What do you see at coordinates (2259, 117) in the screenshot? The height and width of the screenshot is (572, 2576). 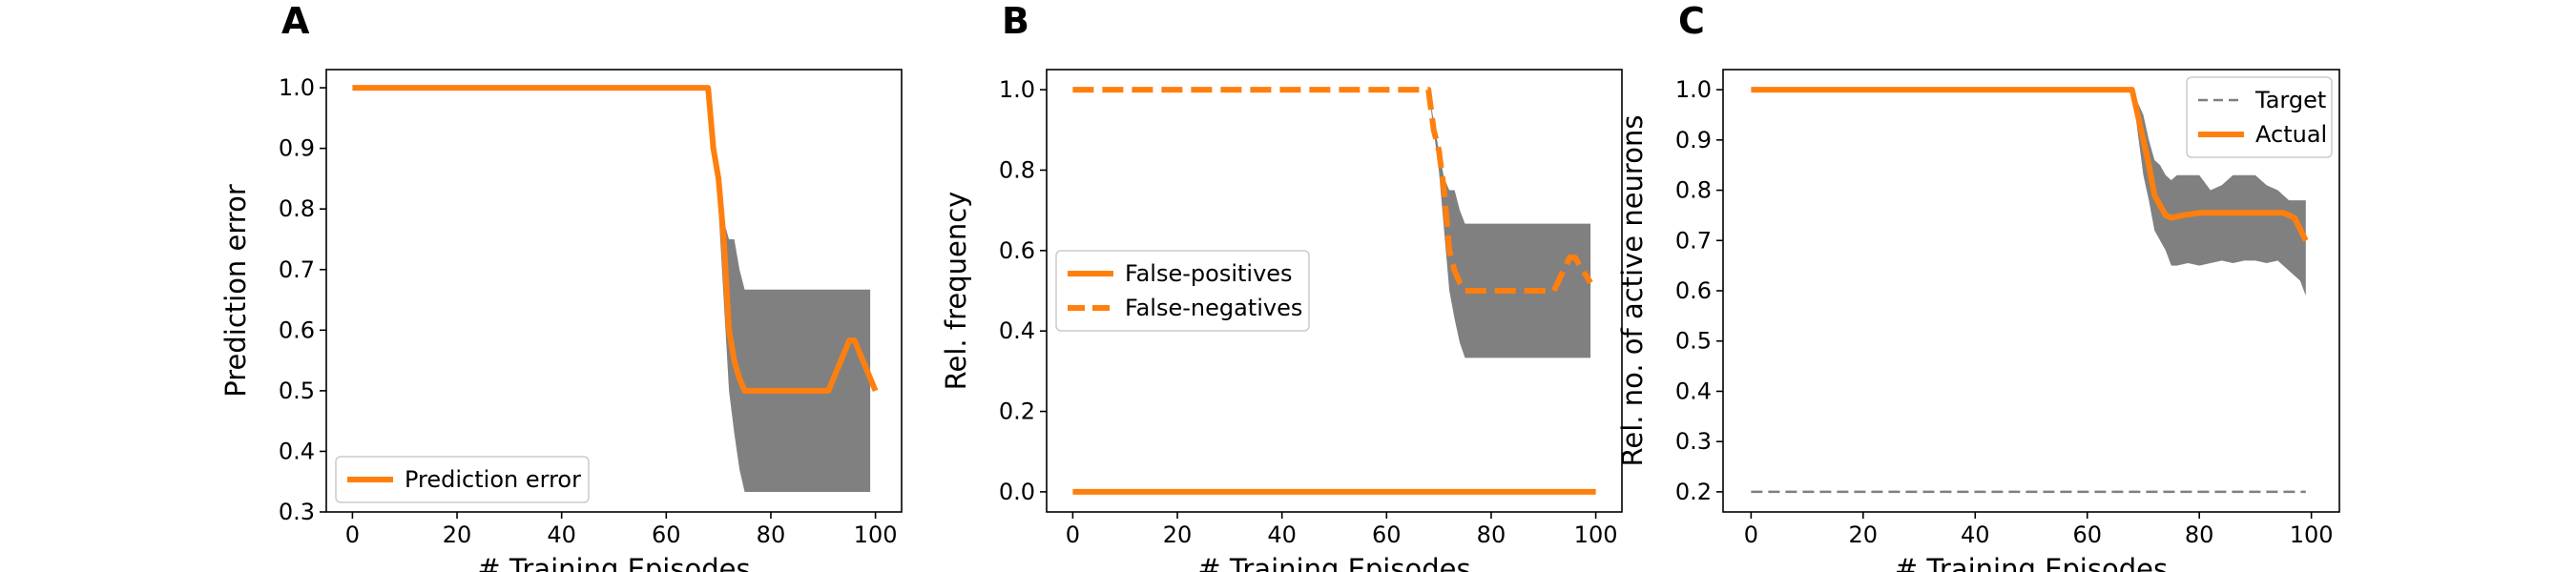 I see `legend: Target Actual` at bounding box center [2259, 117].